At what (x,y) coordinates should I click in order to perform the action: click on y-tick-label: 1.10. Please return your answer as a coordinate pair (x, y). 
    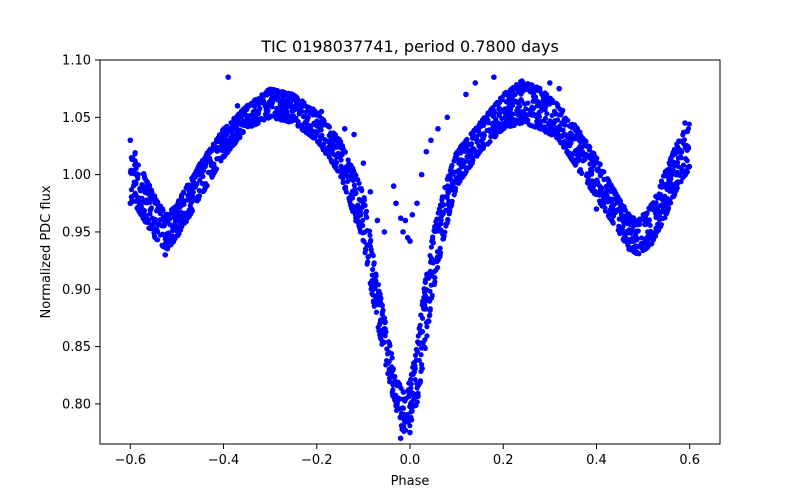
    Looking at the image, I should click on (76, 61).